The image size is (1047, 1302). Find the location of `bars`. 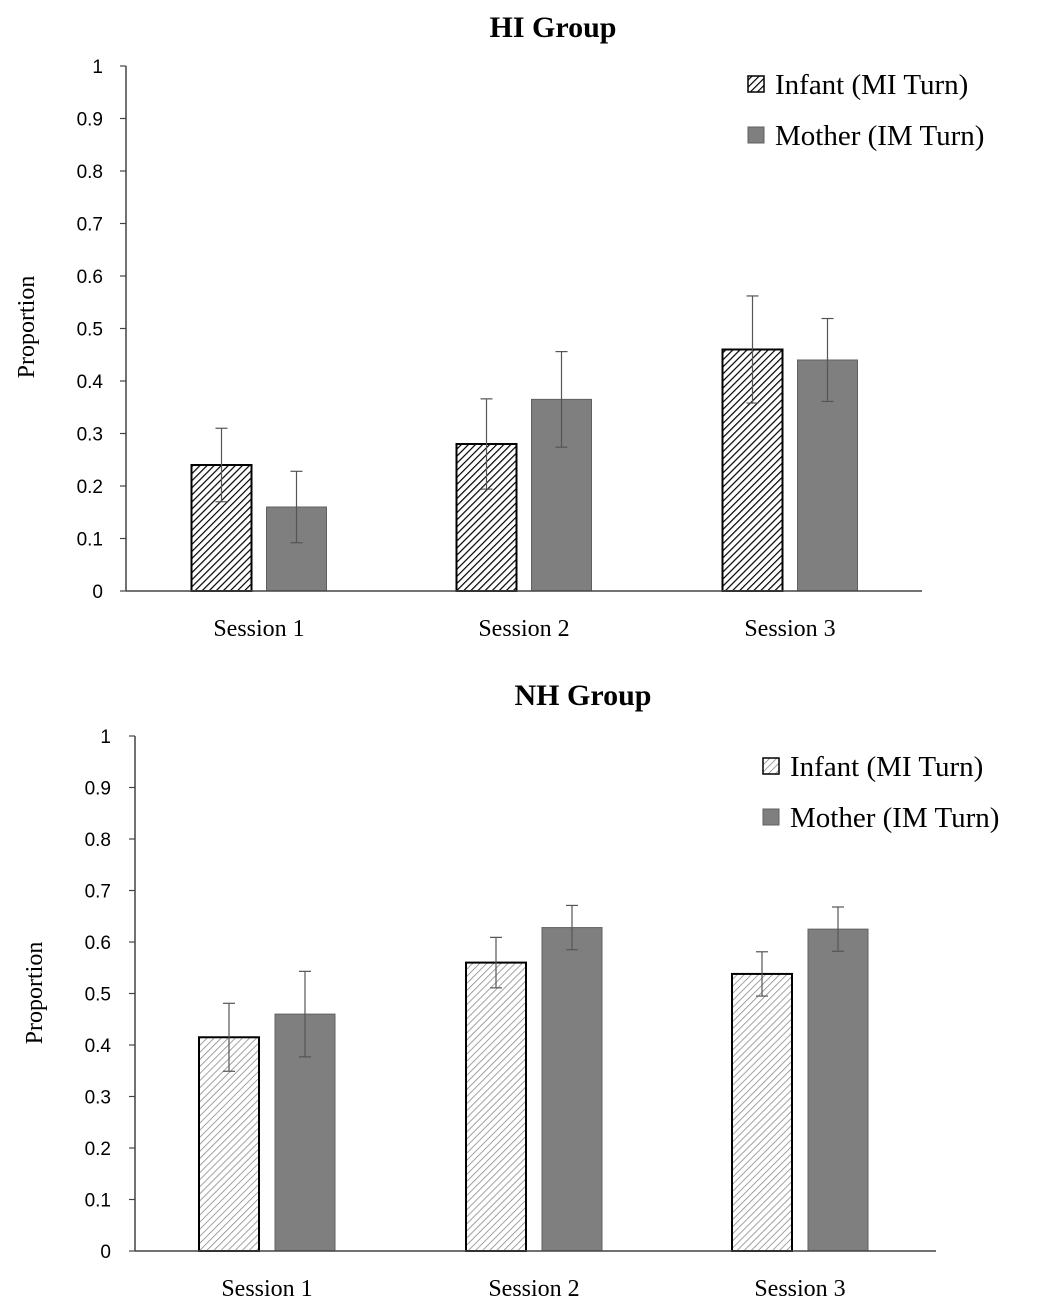

bars is located at coordinates (524, 470).